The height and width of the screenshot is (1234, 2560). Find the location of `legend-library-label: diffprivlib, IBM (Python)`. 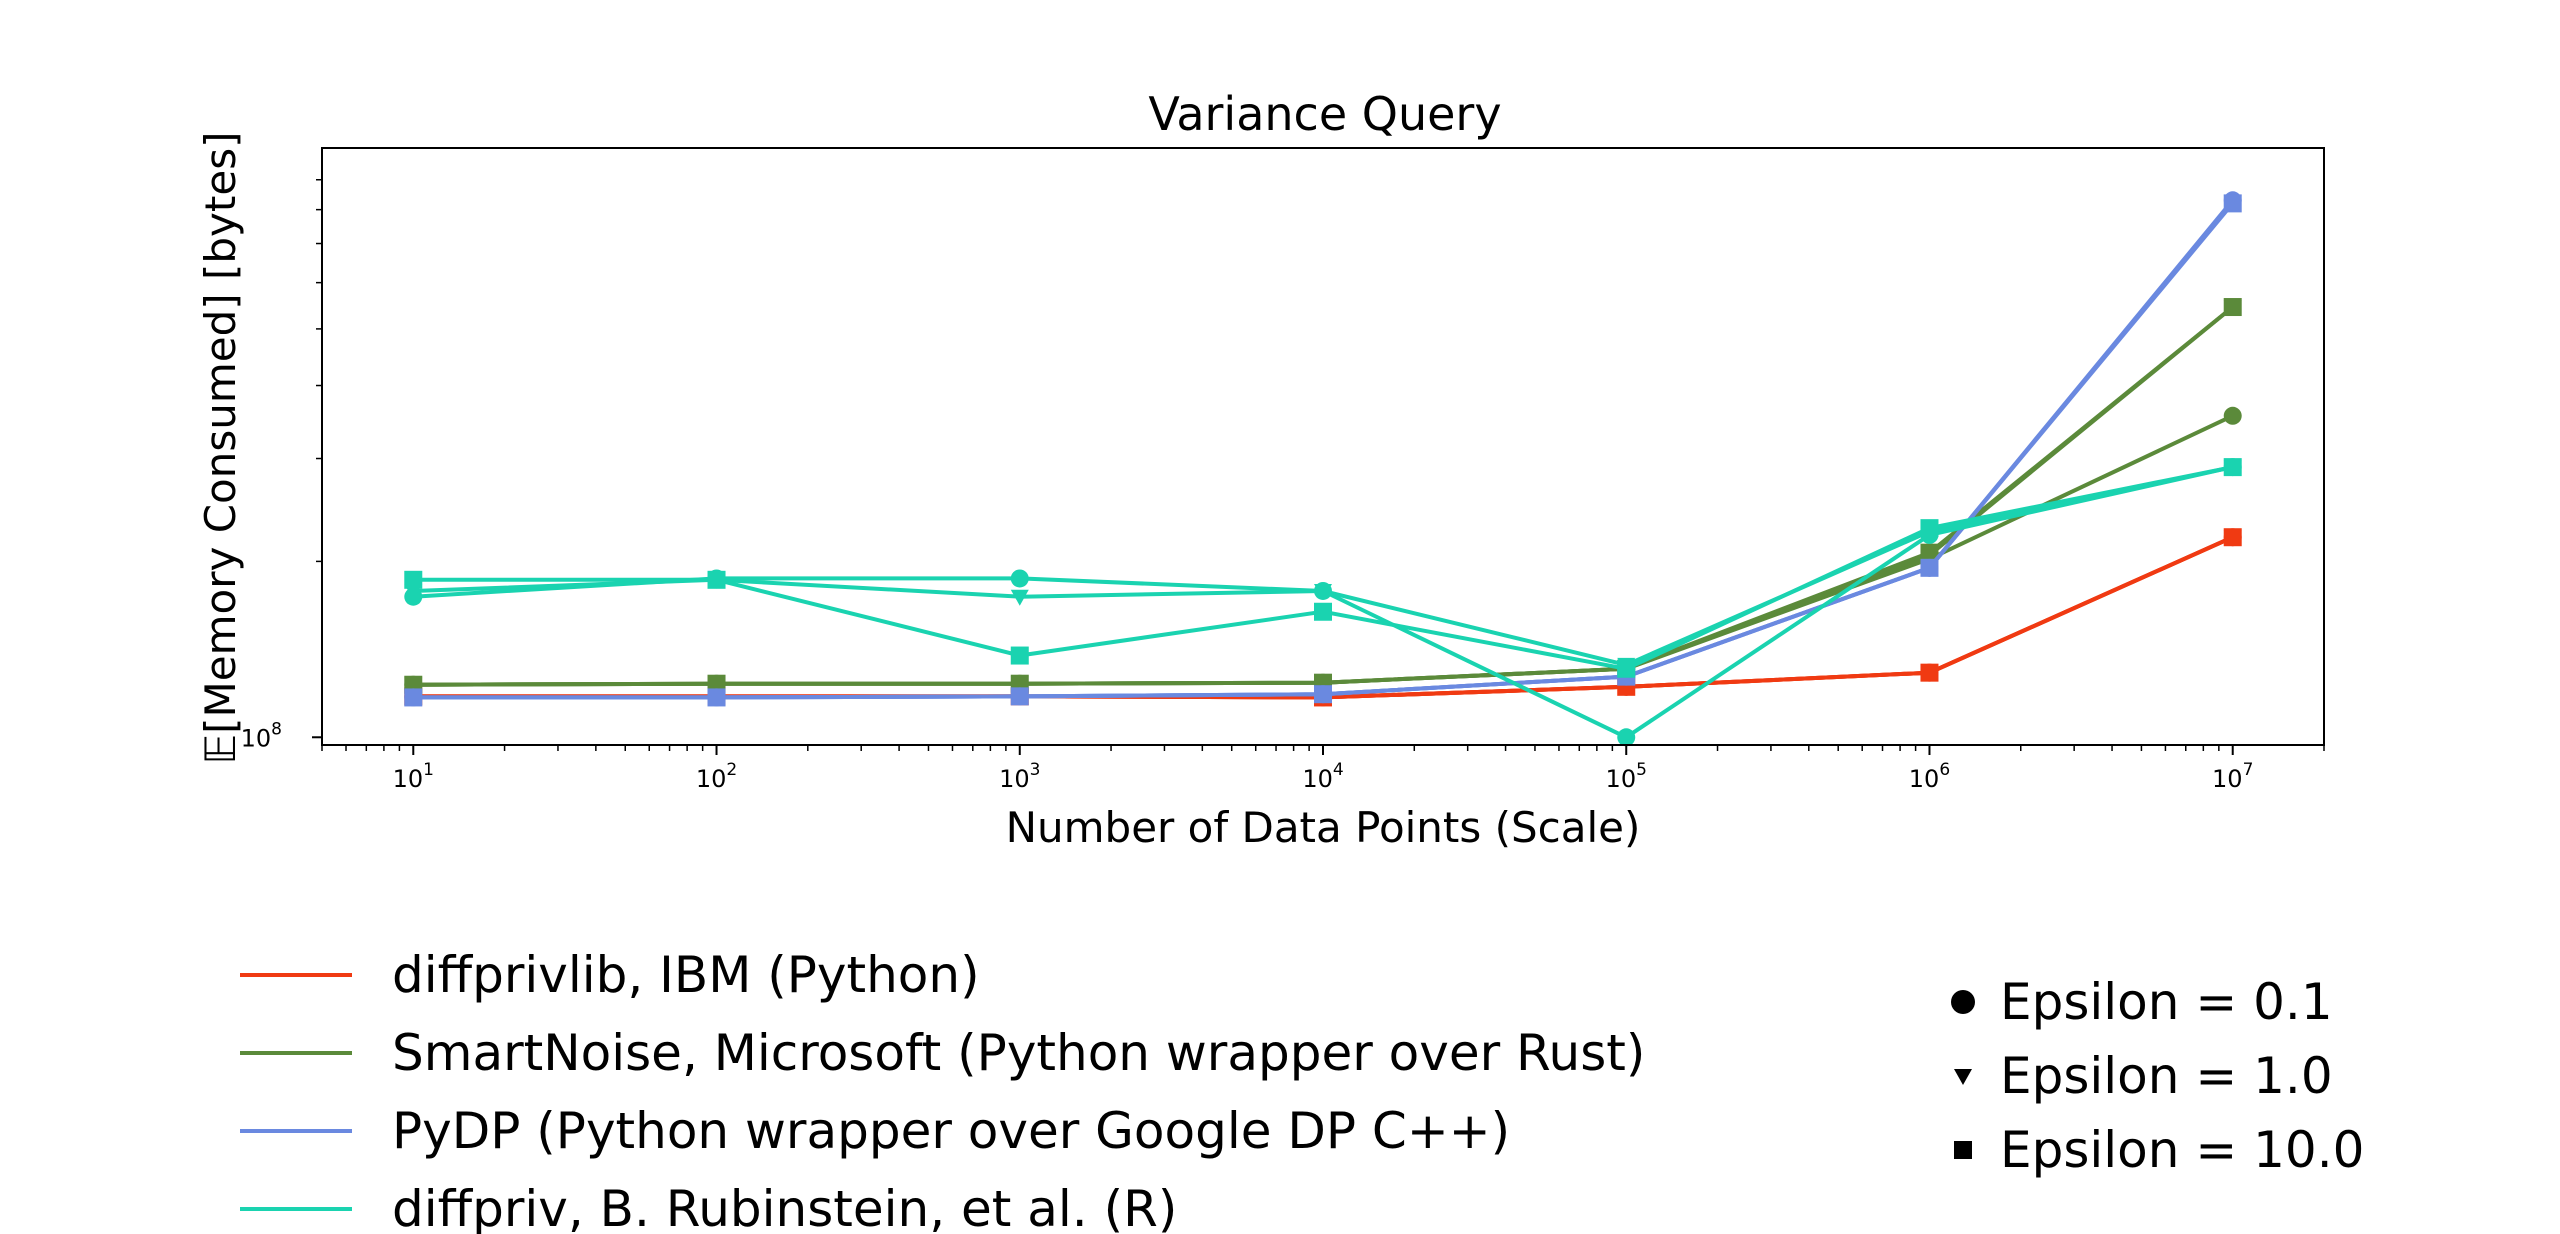

legend-library-label: diffprivlib, IBM (Python) is located at coordinates (686, 975).